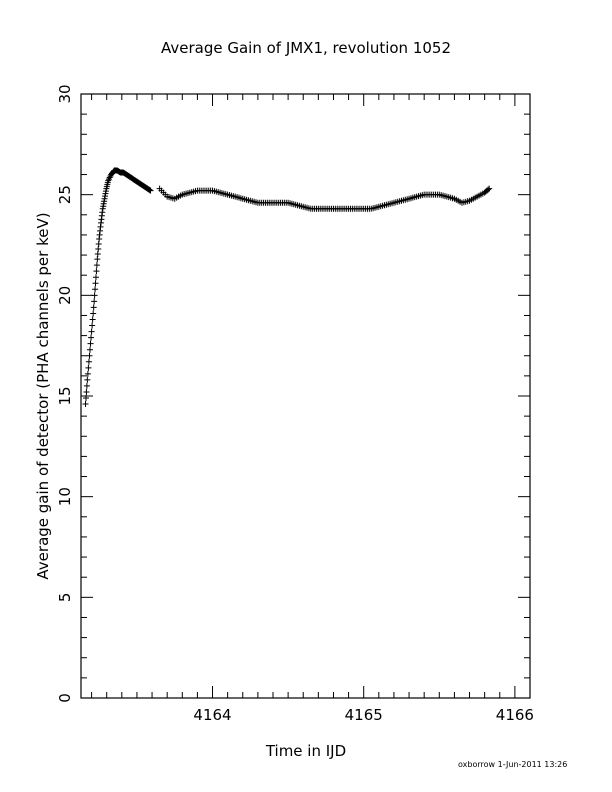 The image size is (612, 792). I want to click on y-tick-label: 5, so click(65, 598).